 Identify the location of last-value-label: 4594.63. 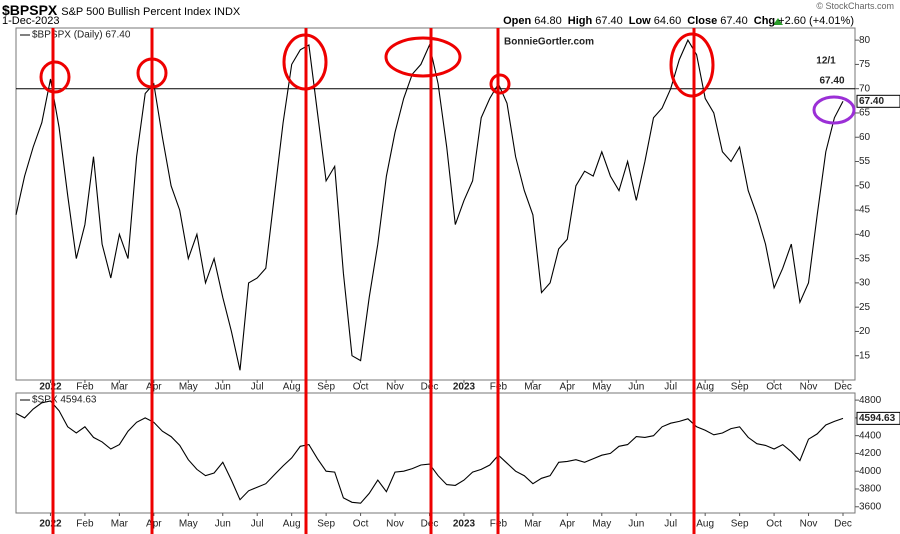
(877, 418).